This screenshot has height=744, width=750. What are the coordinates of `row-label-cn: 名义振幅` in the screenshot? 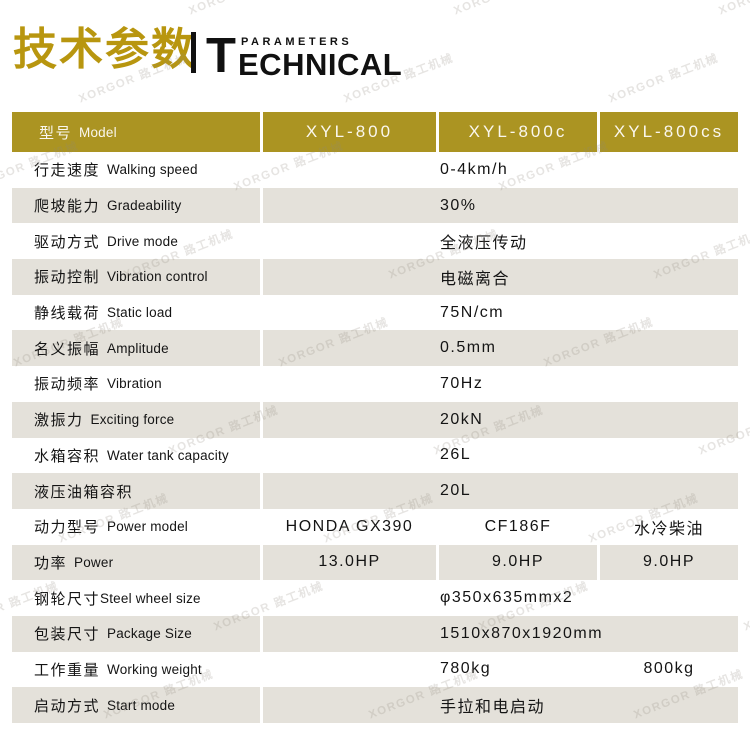 It's located at (67, 349).